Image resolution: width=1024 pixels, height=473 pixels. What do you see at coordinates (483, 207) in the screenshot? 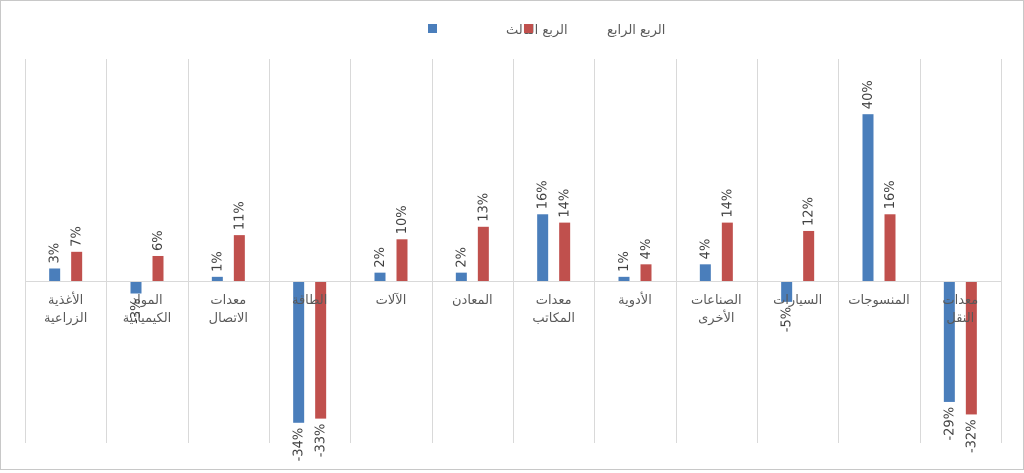
I see `data-label: 13%` at bounding box center [483, 207].